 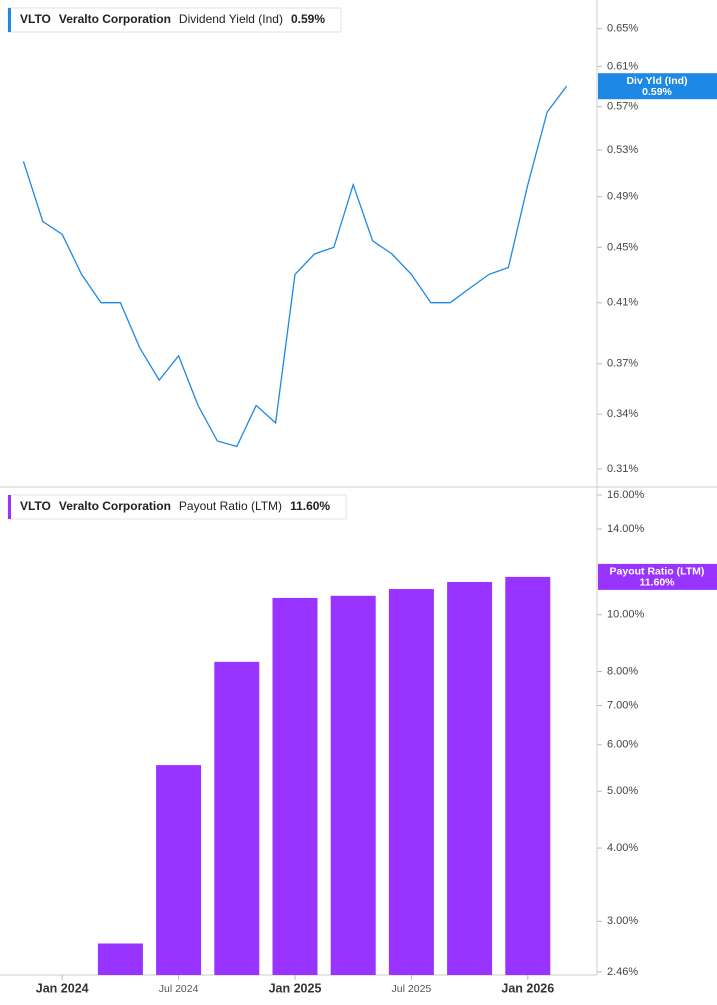 I want to click on x-tick-label: Jul 2024, so click(x=179, y=989).